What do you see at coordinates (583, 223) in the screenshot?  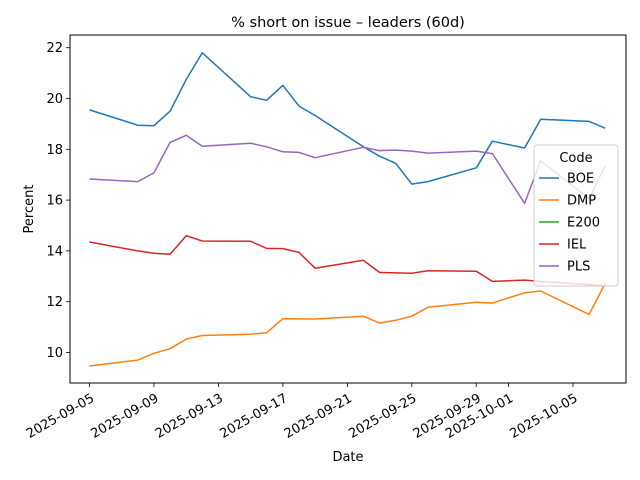 I see `legend-label-e200: E200` at bounding box center [583, 223].